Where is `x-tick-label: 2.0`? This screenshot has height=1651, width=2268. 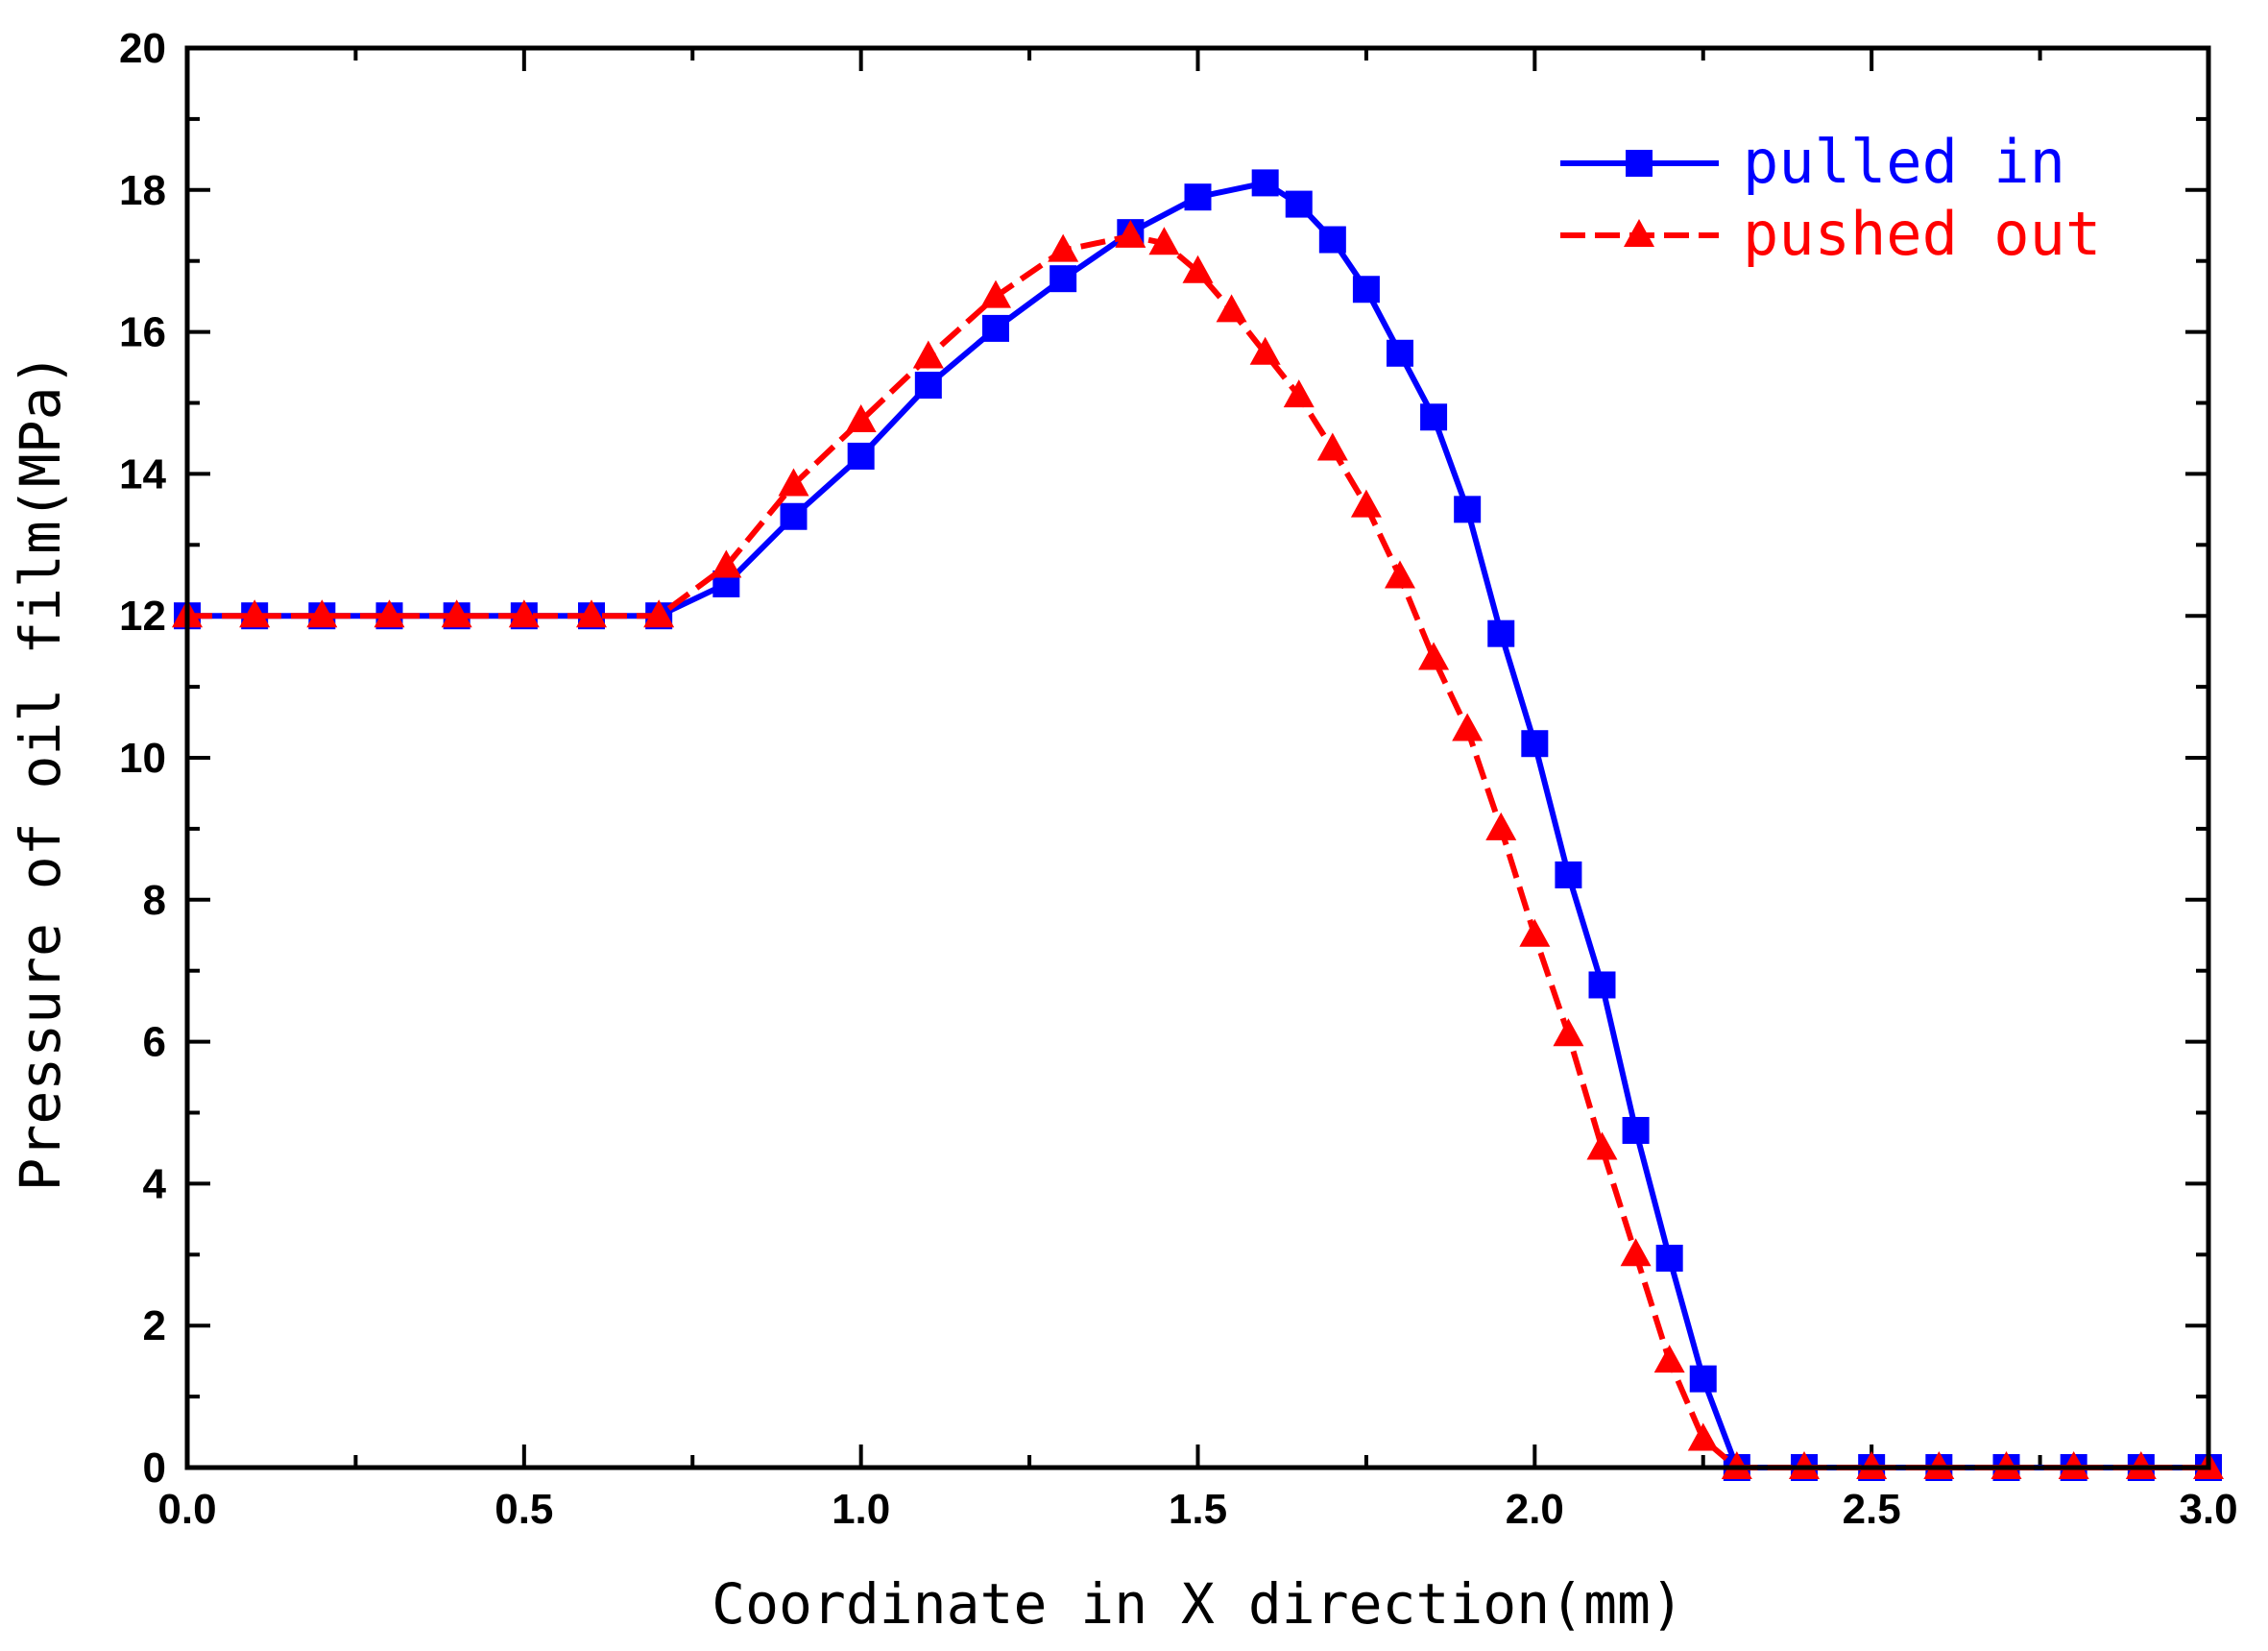
x-tick-label: 2.0 is located at coordinates (1535, 1510).